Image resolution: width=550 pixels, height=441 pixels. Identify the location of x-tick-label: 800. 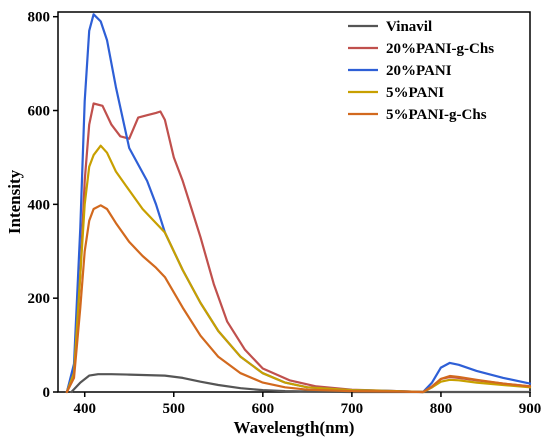
(441, 409).